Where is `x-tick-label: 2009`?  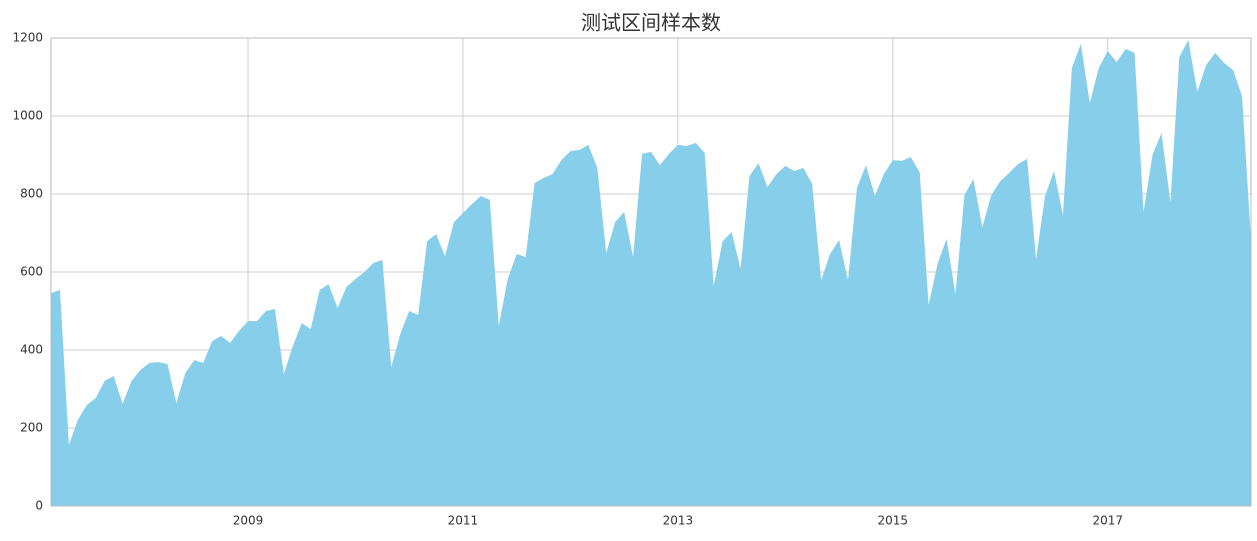 x-tick-label: 2009 is located at coordinates (248, 521).